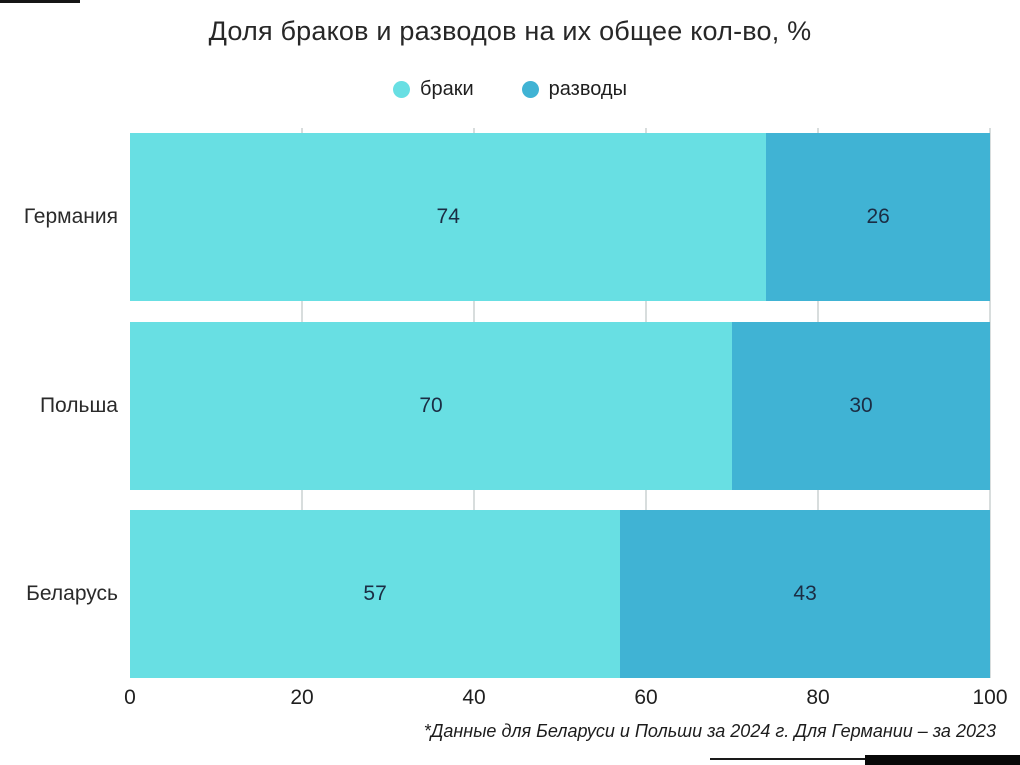  What do you see at coordinates (302, 697) in the screenshot?
I see `x-axis-tick-label: 20` at bounding box center [302, 697].